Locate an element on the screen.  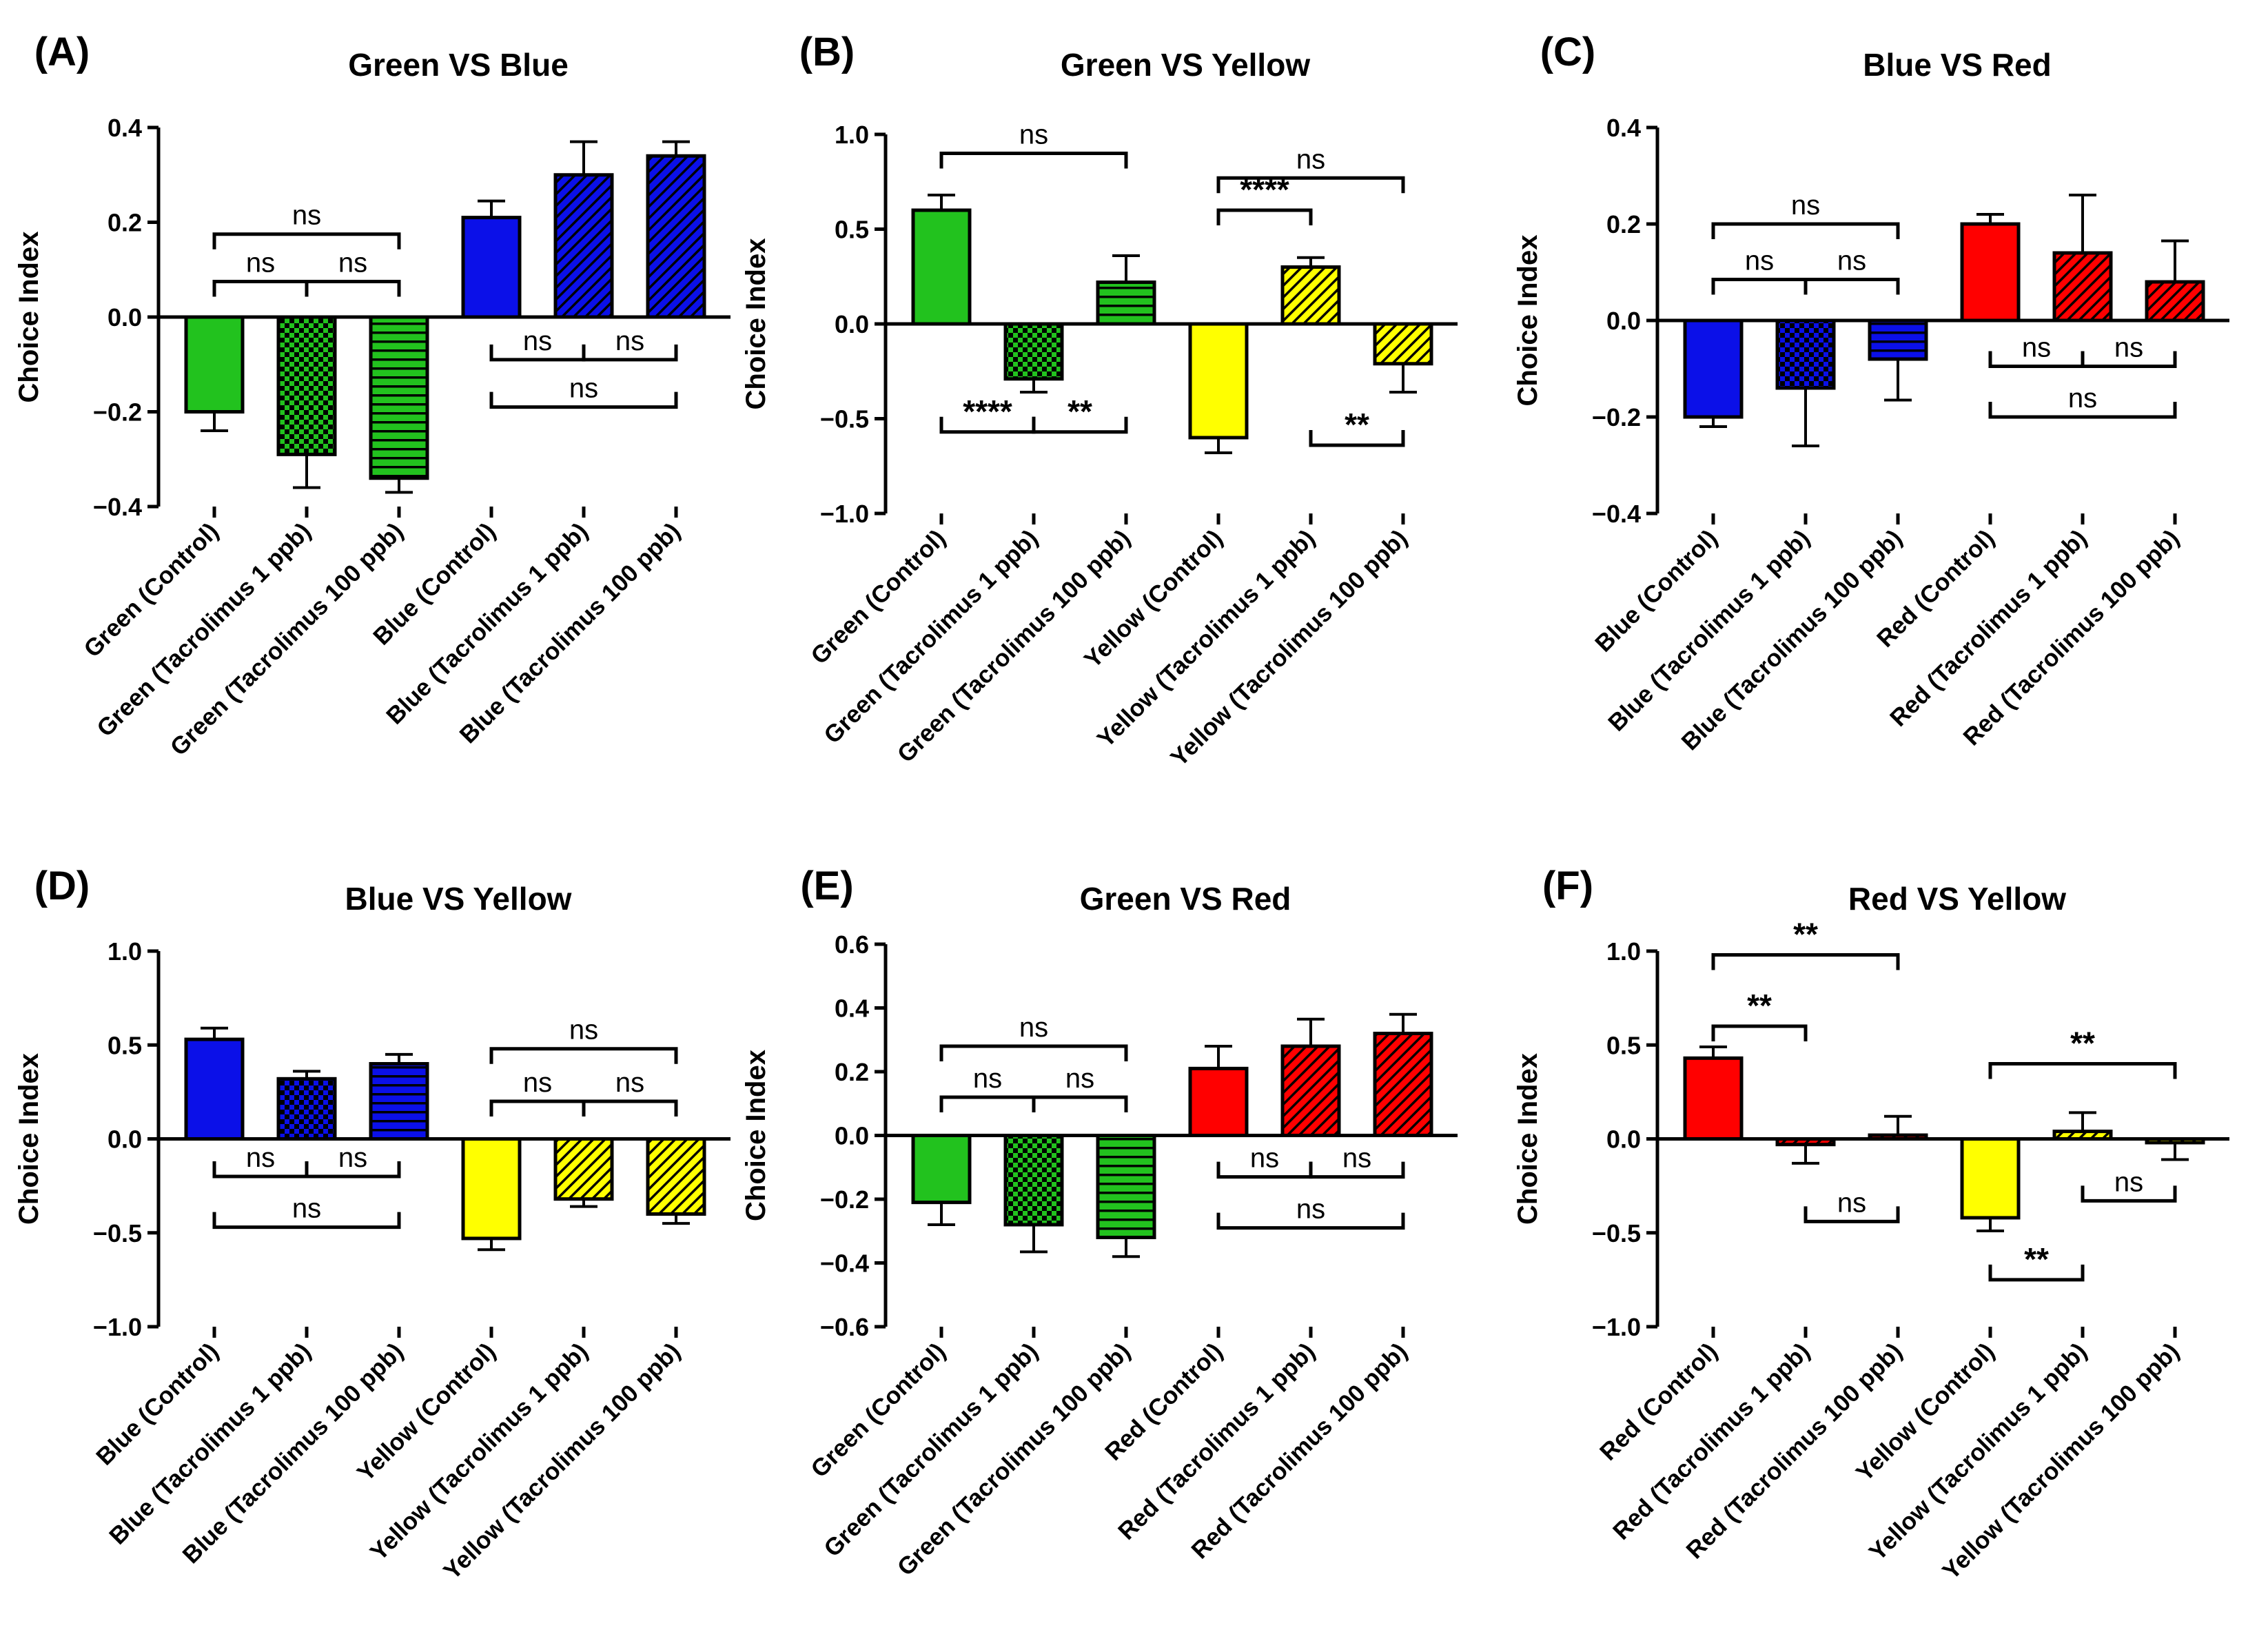
panel-label: (D) is located at coordinates (62, 886).